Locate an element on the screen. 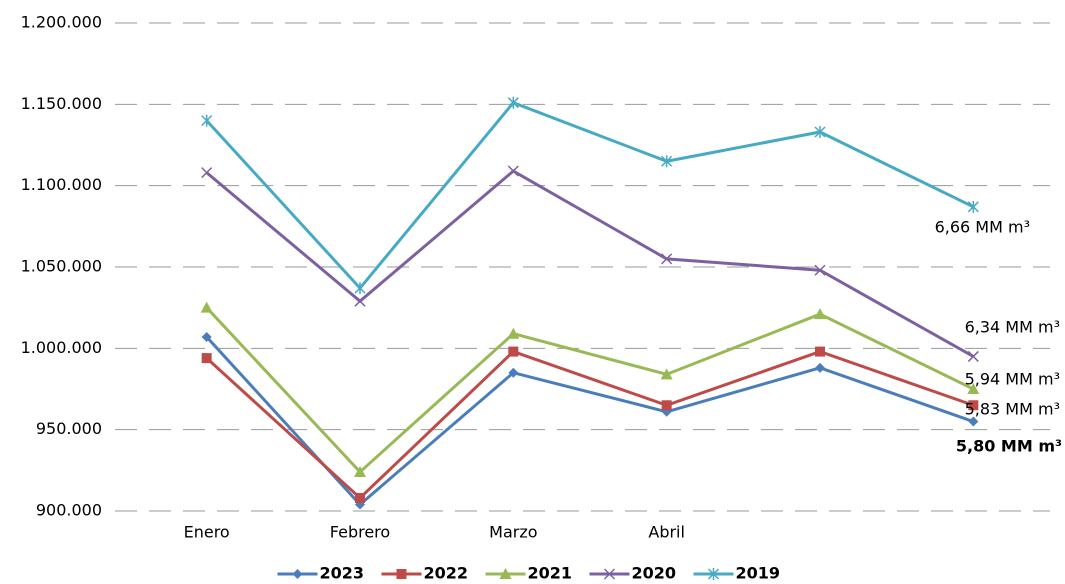  annotation: 6,34 MM m³ is located at coordinates (1012, 327).